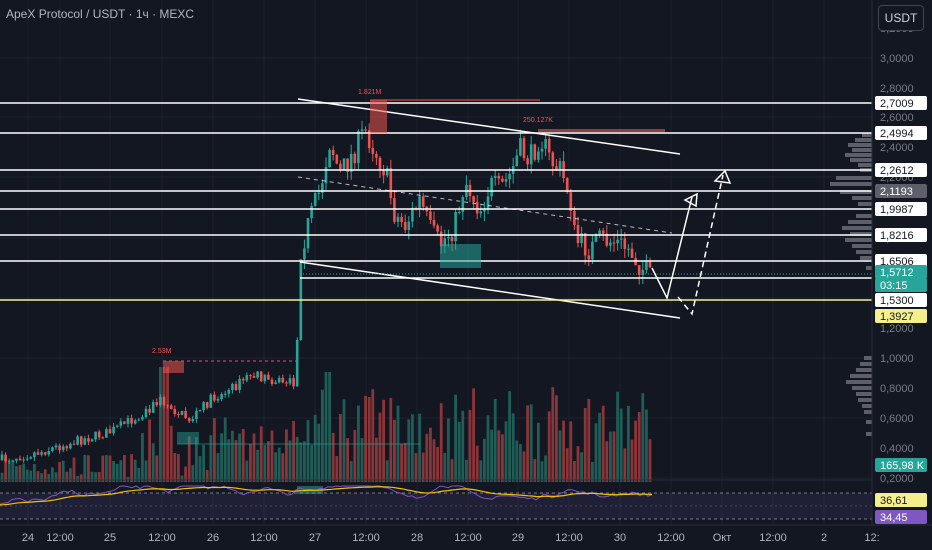 The height and width of the screenshot is (550, 932). I want to click on svg-text: 2,1193, so click(896, 192).